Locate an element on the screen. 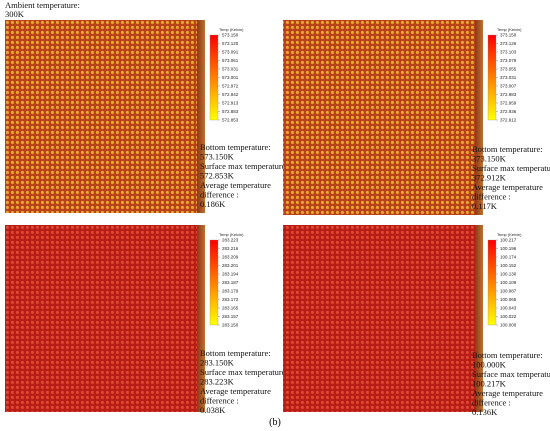 Image resolution: width=550 pixels, height=431 pixels. tick-label: 100.022 is located at coordinates (508, 316).